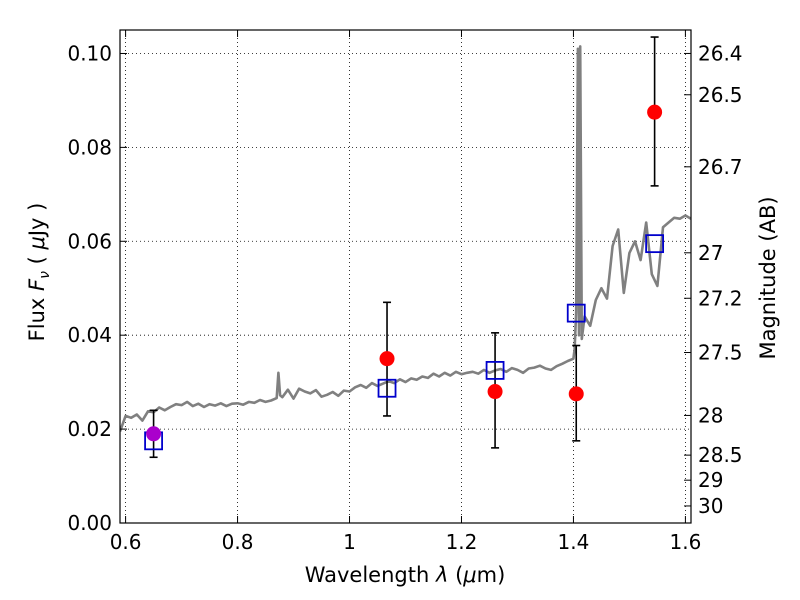 The image size is (800, 600). What do you see at coordinates (39, 272) in the screenshot?
I see `y-axis-label: Flux Fν ( μJy )` at bounding box center [39, 272].